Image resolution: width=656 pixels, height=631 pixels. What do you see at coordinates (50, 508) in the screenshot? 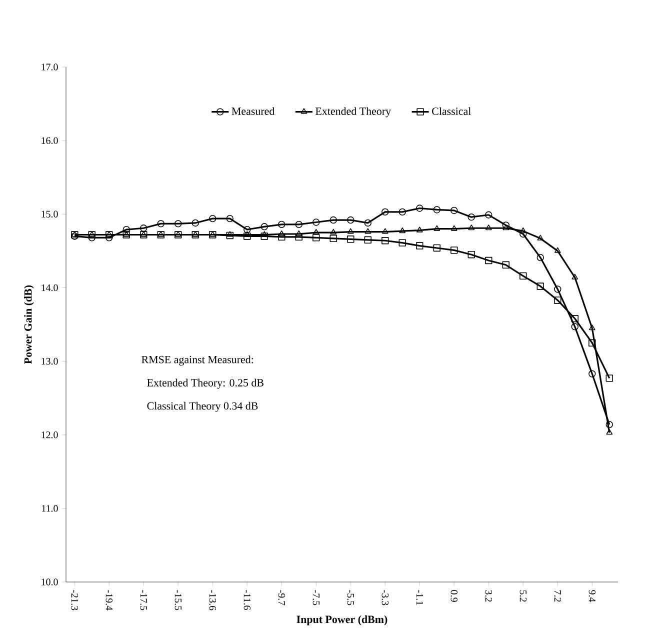
I see `y-tick-label: 11.0` at bounding box center [50, 508].